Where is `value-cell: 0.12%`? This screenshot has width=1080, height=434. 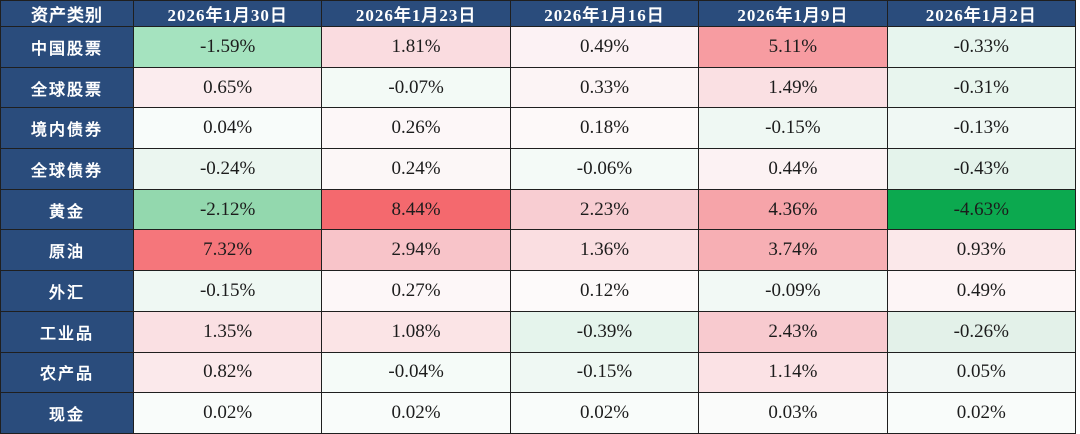 value-cell: 0.12% is located at coordinates (604, 291).